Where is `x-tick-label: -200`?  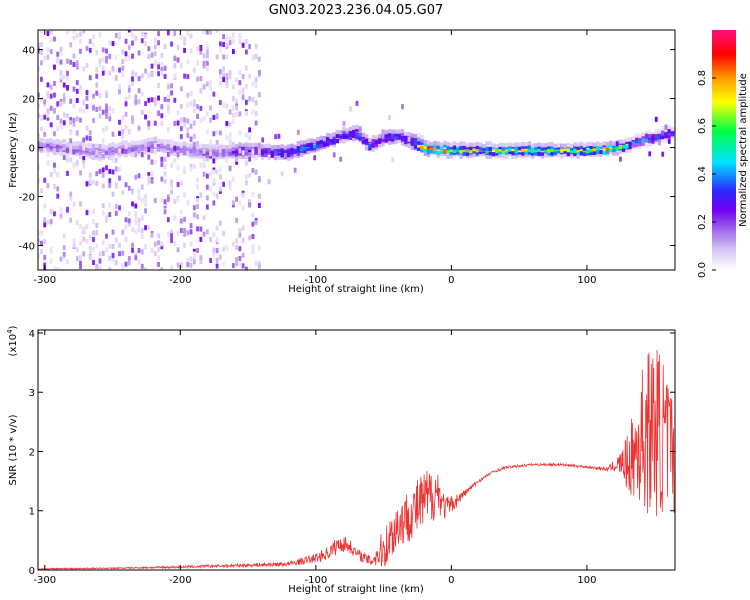 x-tick-label: -200 is located at coordinates (180, 280).